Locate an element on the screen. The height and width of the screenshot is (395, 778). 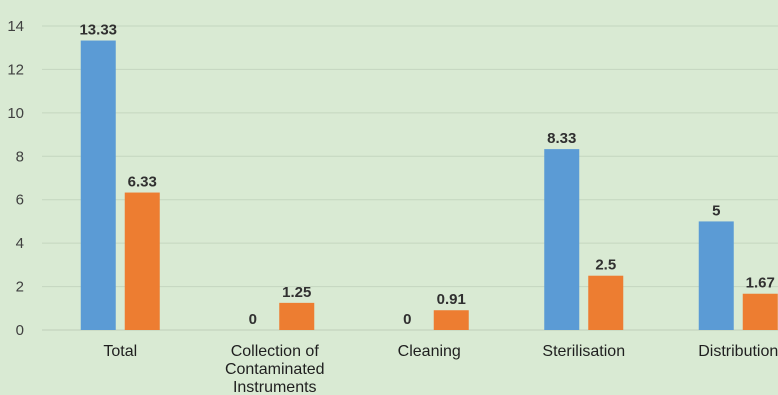
x-tick-label: Sterilisation is located at coordinates (583, 351).